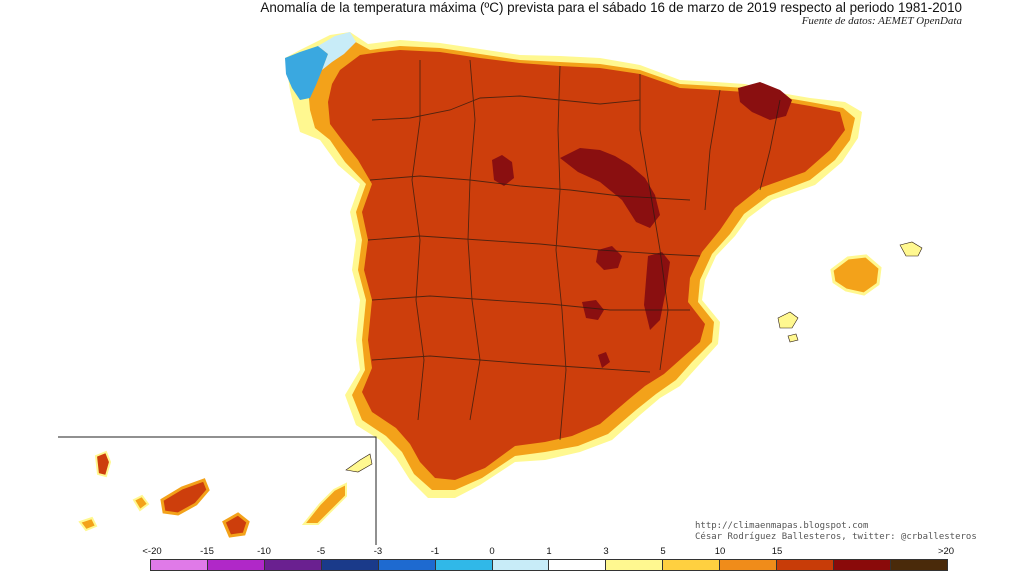 The height and width of the screenshot is (576, 1024). I want to click on patch-north, so click(503, 170).